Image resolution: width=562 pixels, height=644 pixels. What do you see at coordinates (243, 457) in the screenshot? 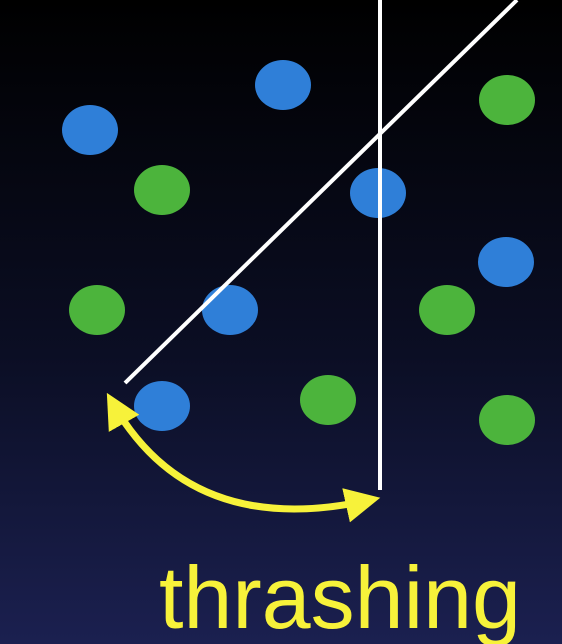
I see `thrashing-arrow` at bounding box center [243, 457].